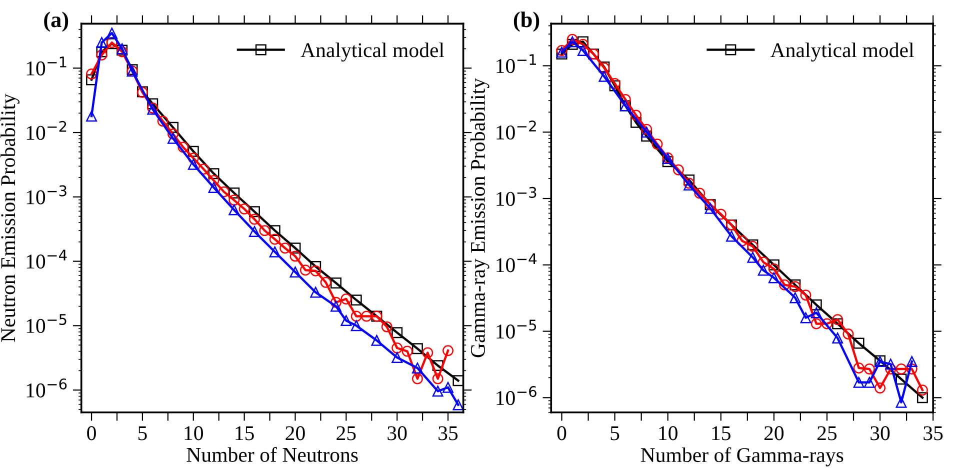 The height and width of the screenshot is (474, 957). I want to click on chart-title: (b), so click(527, 22).